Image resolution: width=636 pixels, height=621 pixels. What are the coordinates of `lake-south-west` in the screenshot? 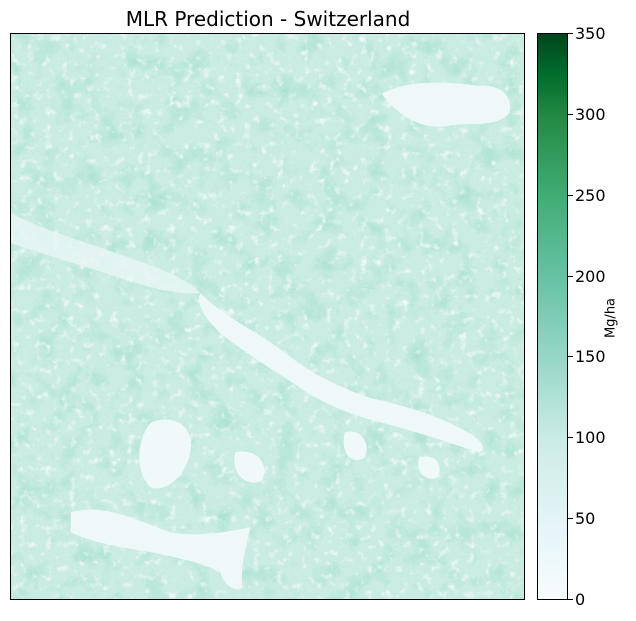 It's located at (165, 454).